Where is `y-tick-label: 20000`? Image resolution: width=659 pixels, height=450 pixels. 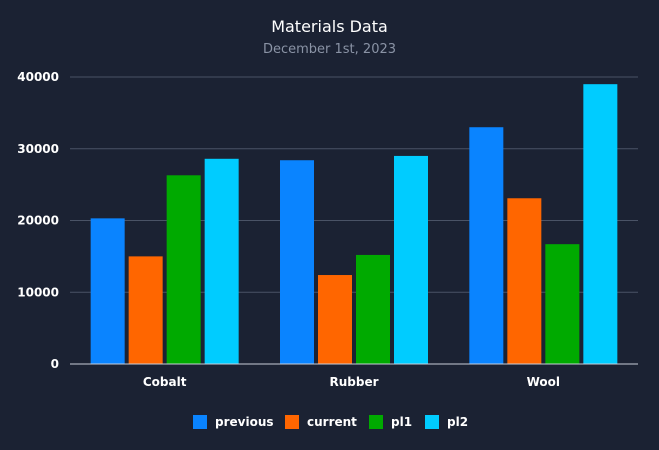
y-tick-label: 20000 is located at coordinates (38, 221).